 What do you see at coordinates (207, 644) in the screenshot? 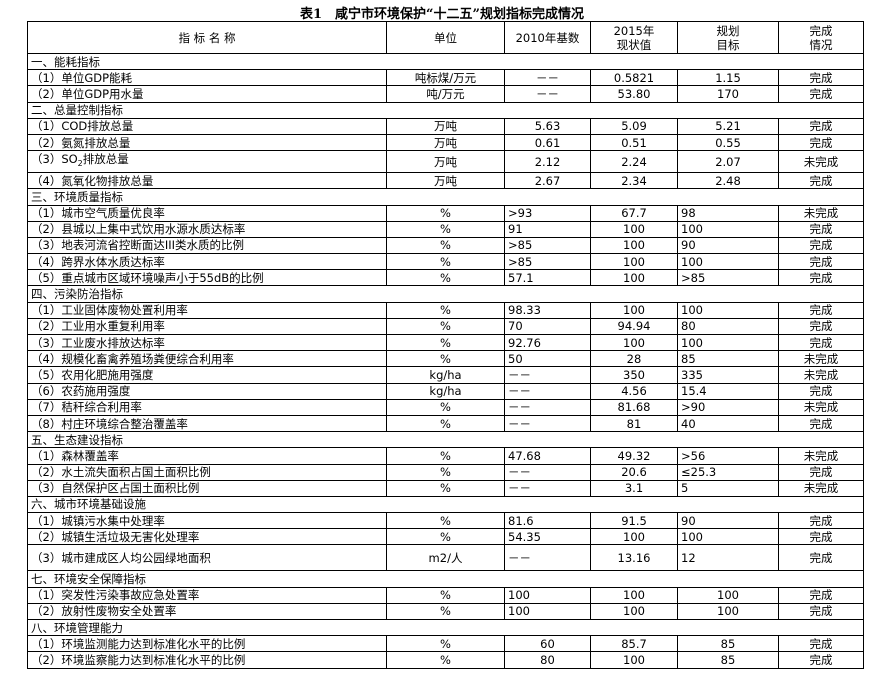
I see `indicator-name: （1）环境监测能力达到标准化水平的比例` at bounding box center [207, 644].